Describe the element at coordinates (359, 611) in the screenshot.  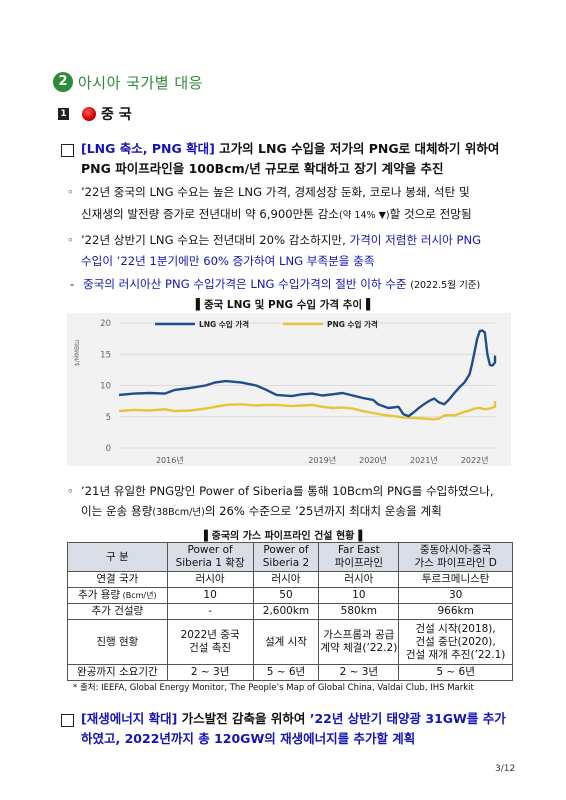
I see `table-cell: 580km` at that location.